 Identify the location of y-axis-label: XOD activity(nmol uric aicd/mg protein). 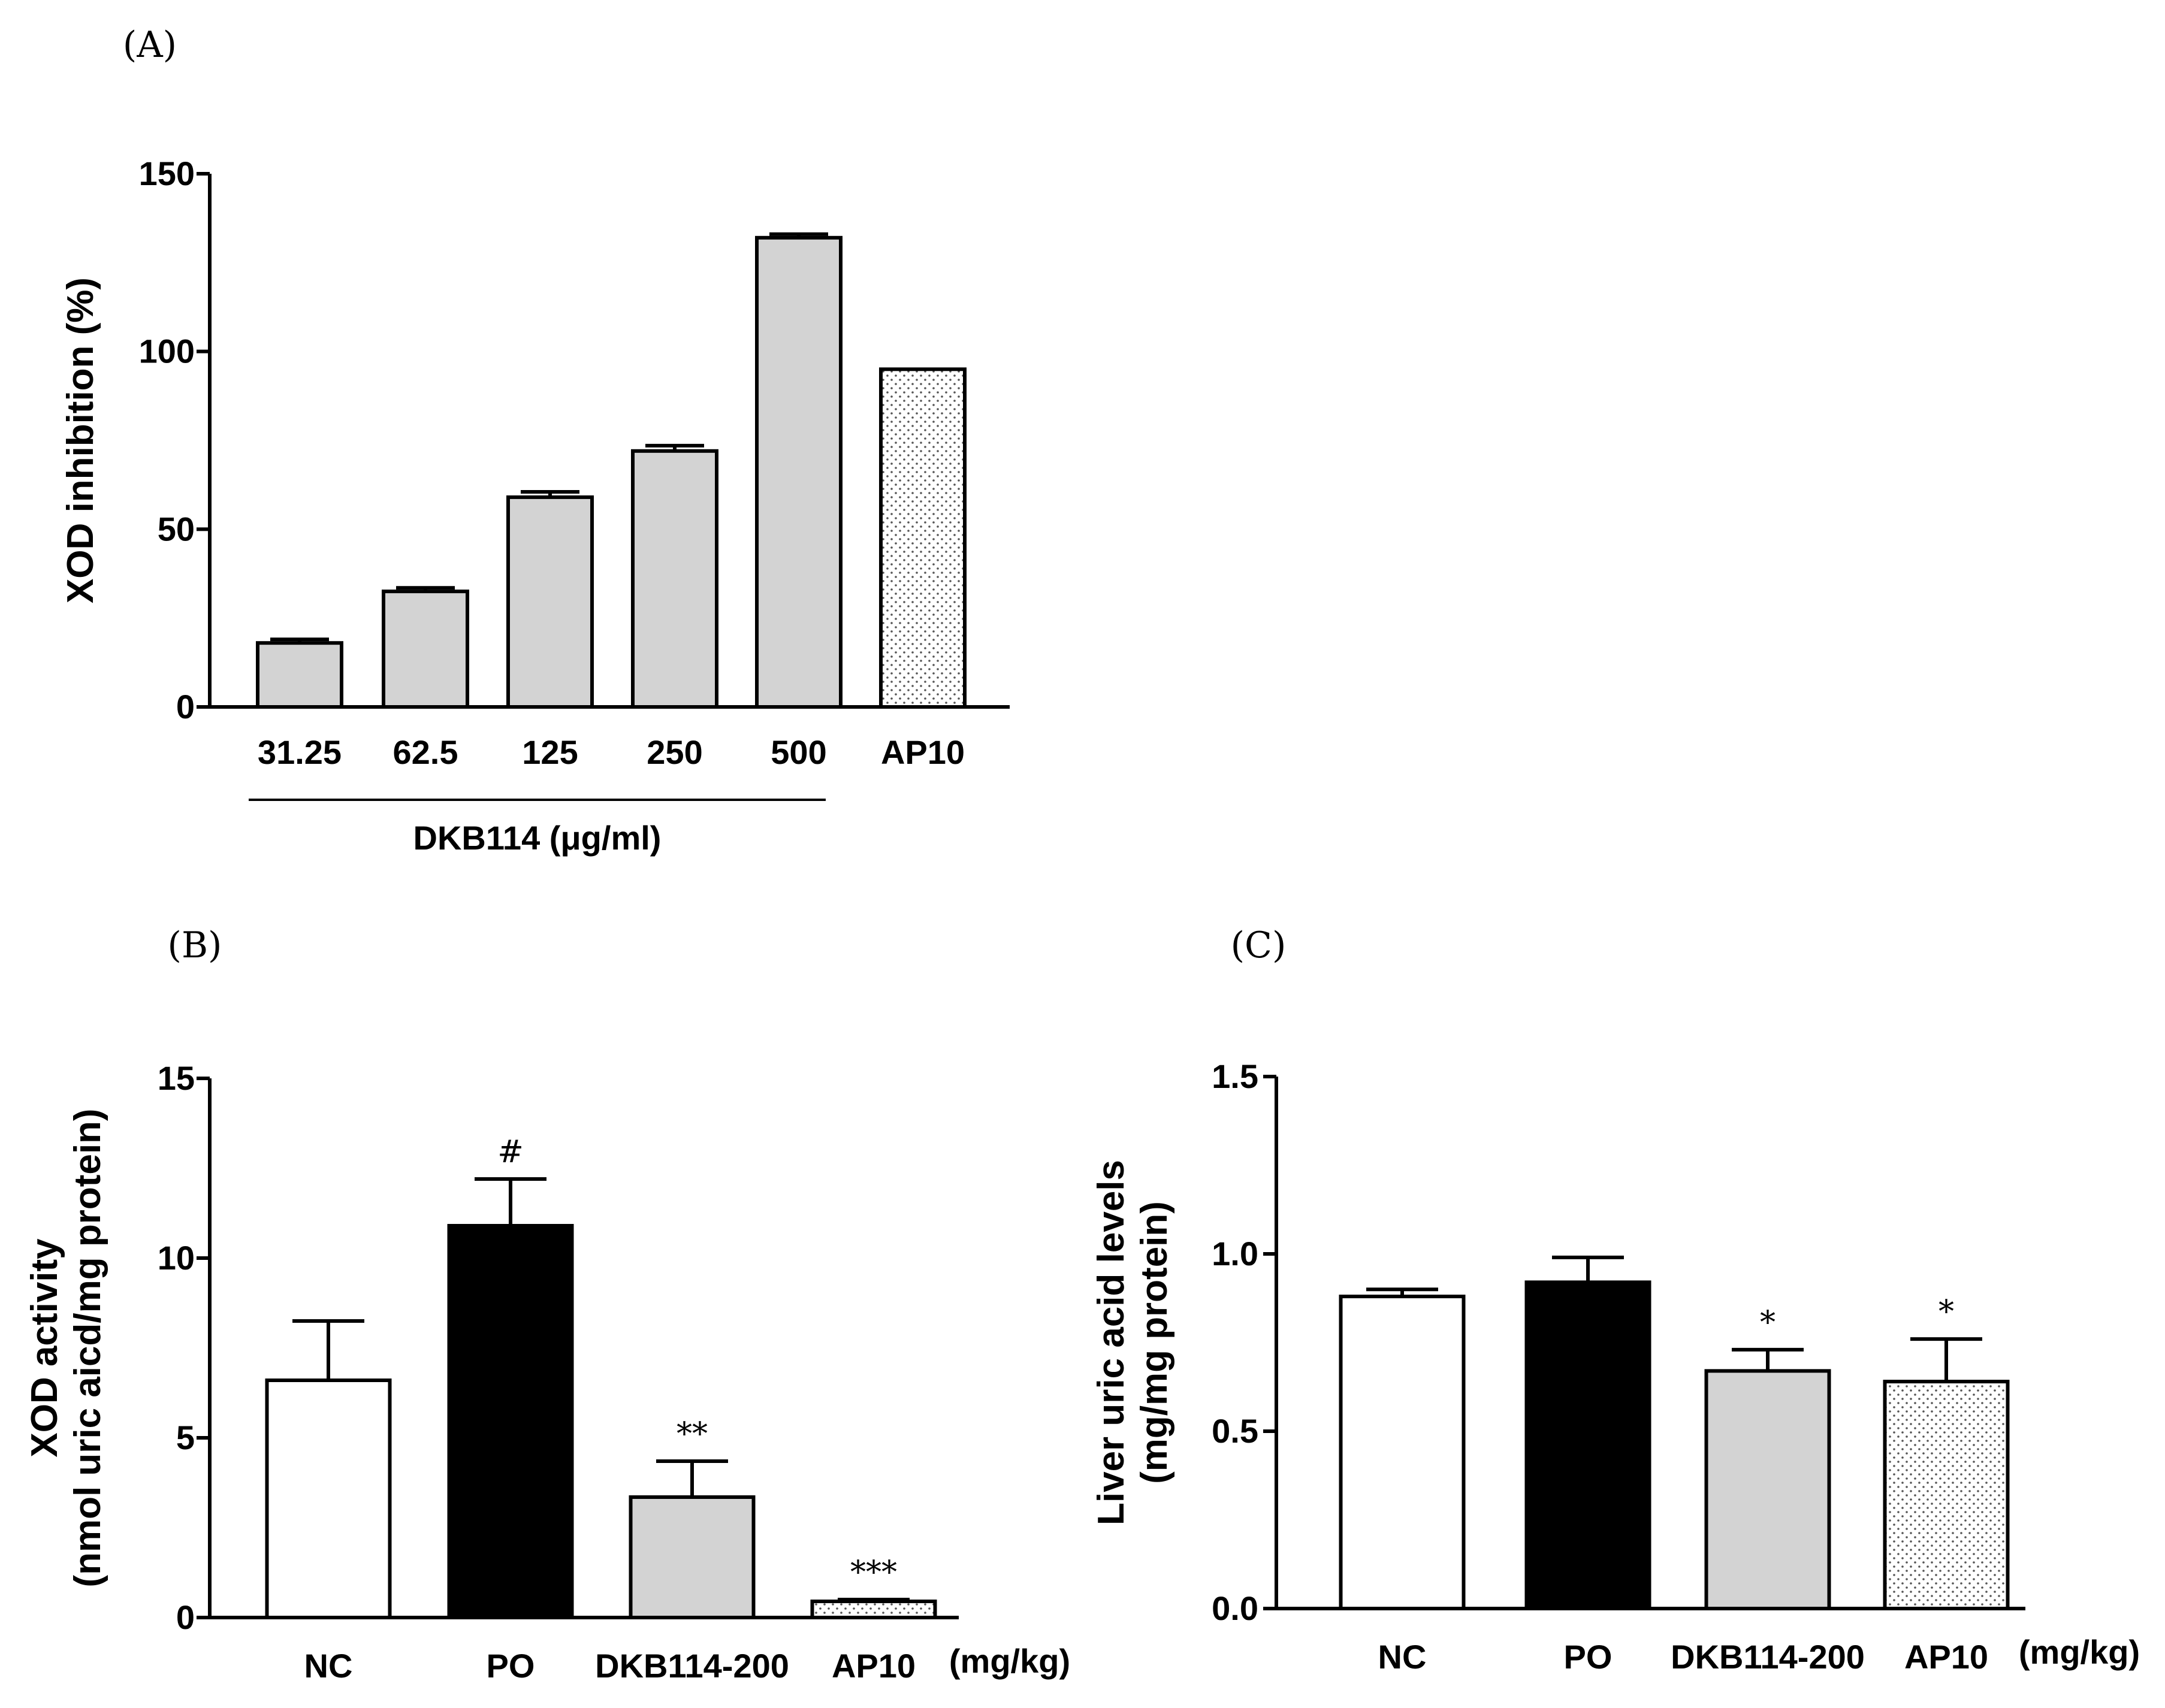
(66, 1348).